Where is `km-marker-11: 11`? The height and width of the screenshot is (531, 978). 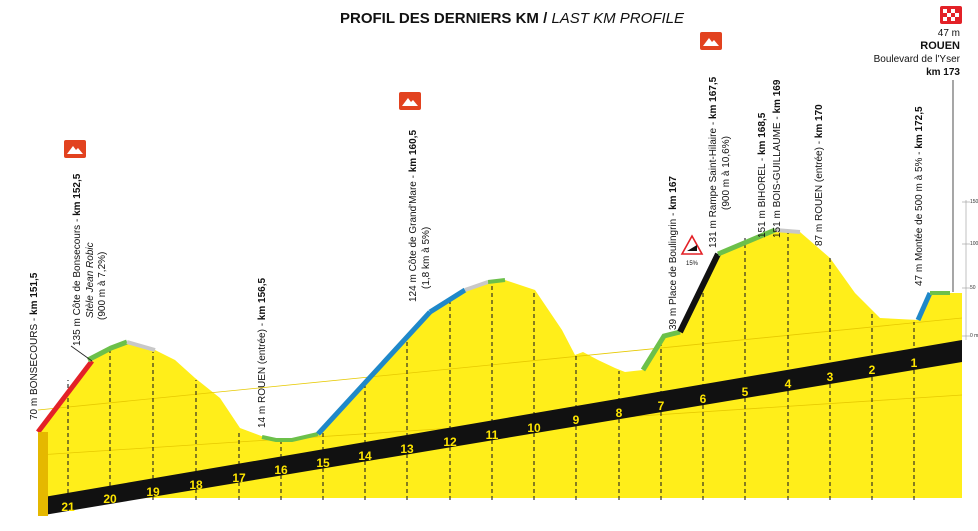
km-marker-11: 11 is located at coordinates (492, 435).